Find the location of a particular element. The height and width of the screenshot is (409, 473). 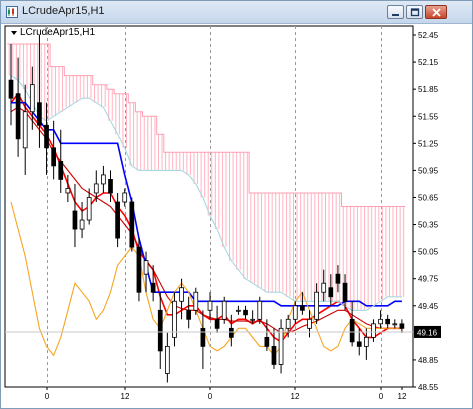

chart-symbol-label: LCrudeApr15,H1 is located at coordinates (53, 32).